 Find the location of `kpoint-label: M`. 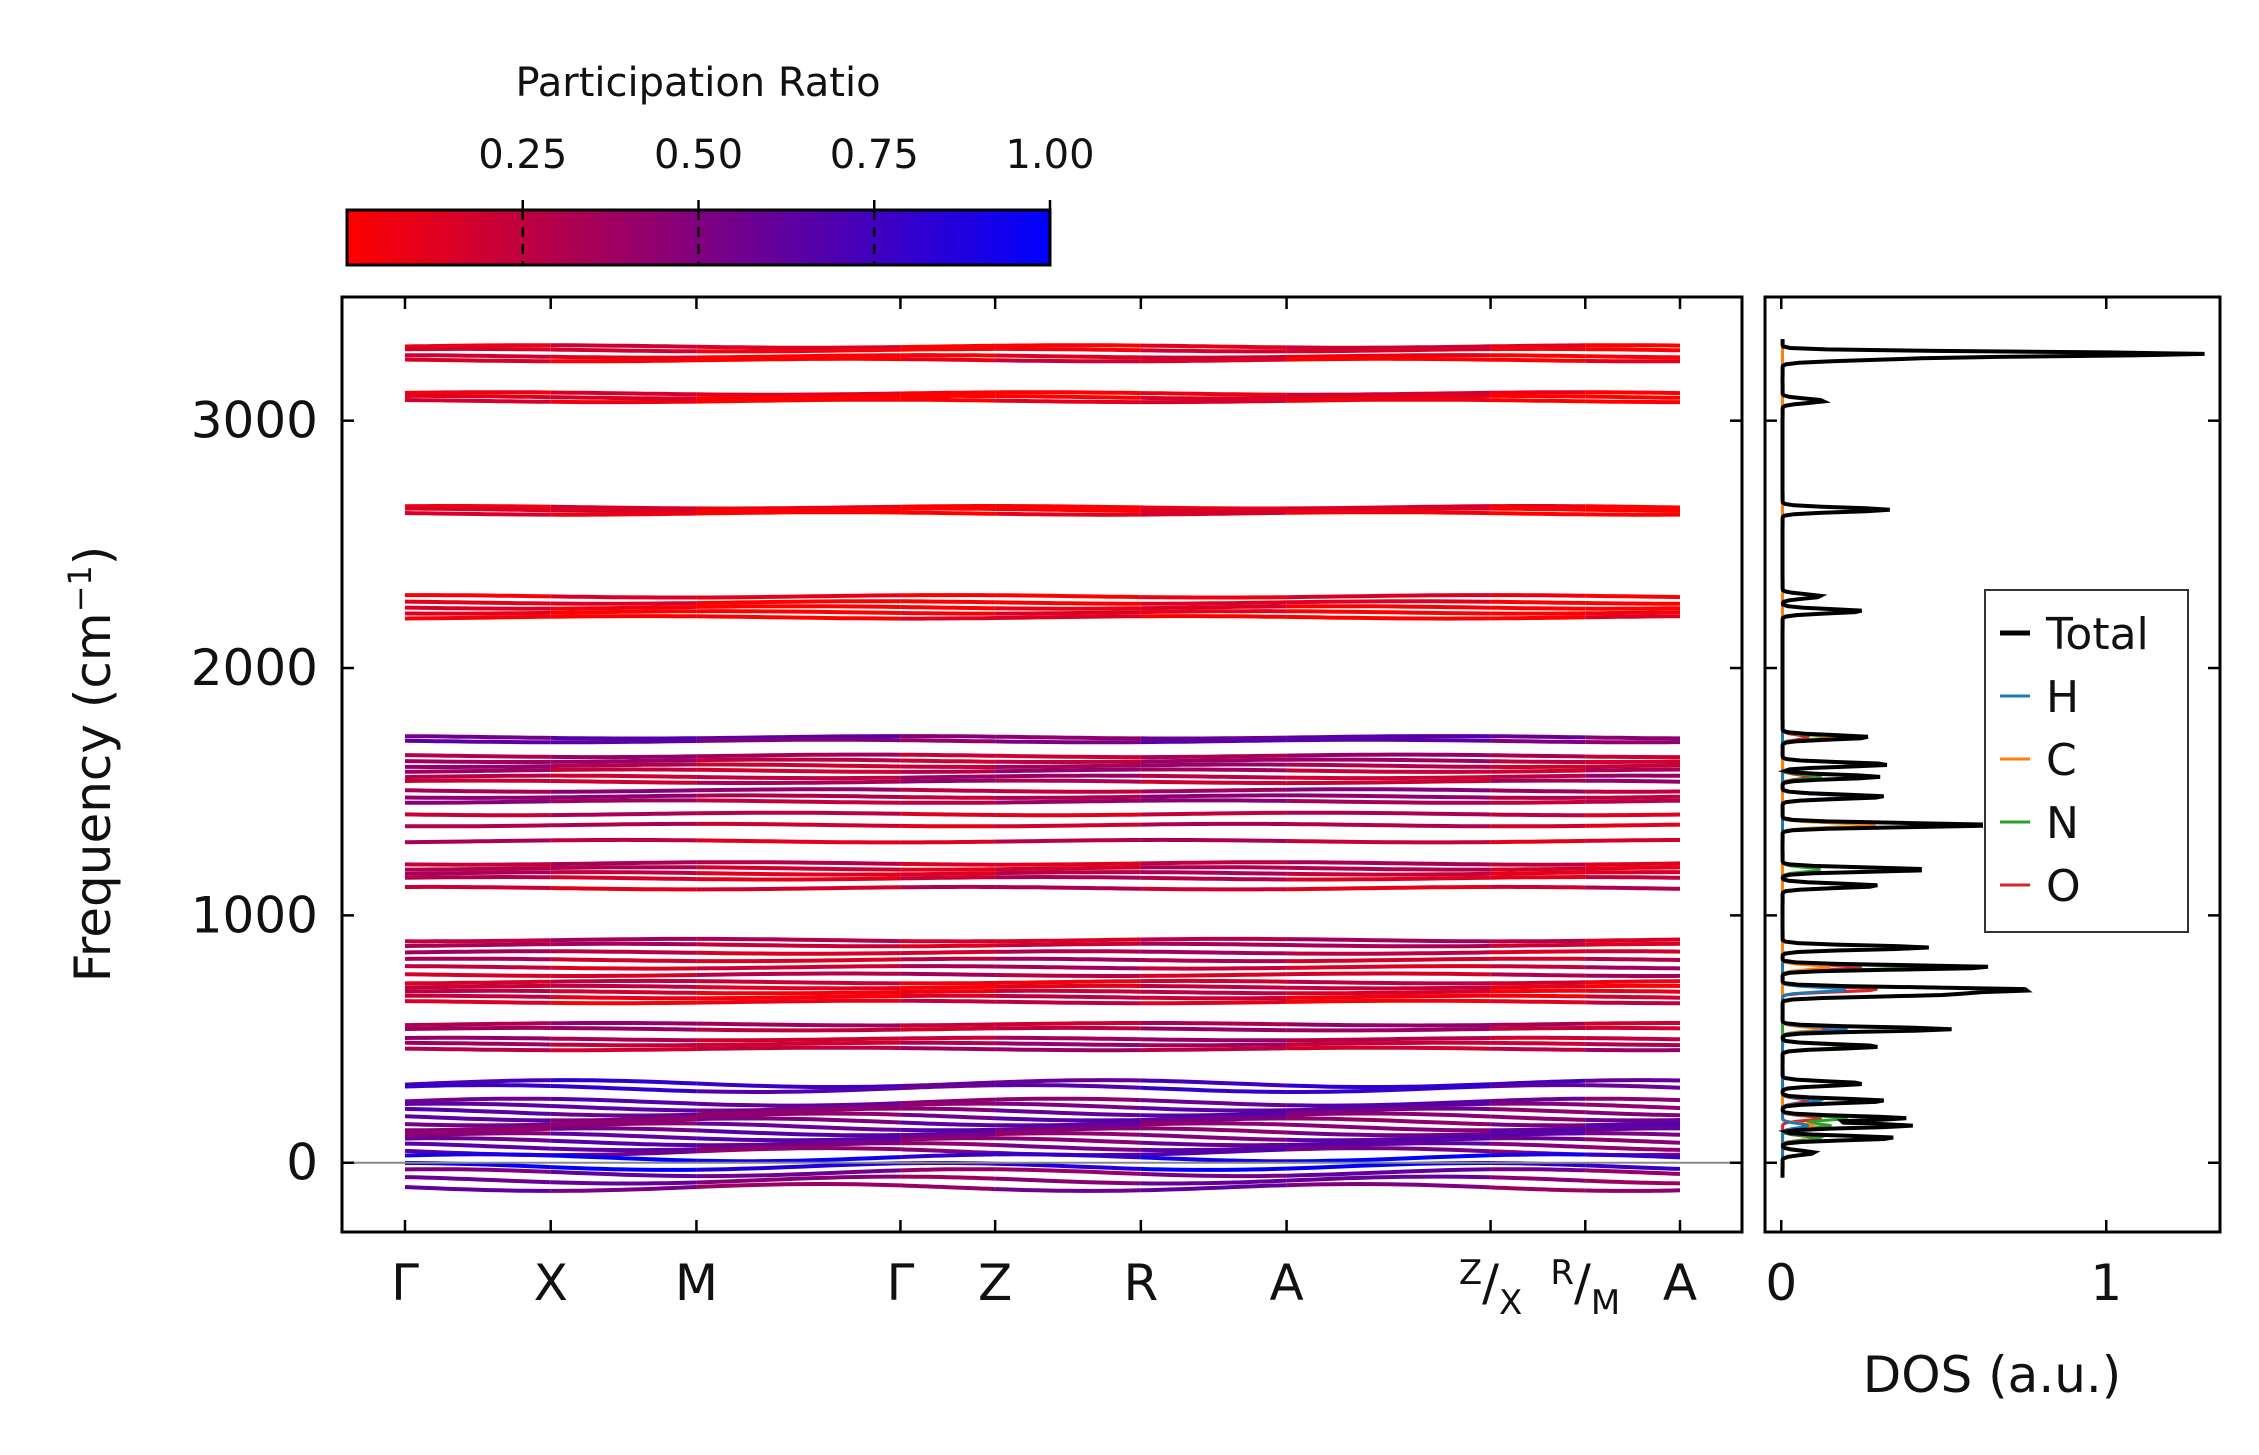

kpoint-label: M is located at coordinates (696, 1283).